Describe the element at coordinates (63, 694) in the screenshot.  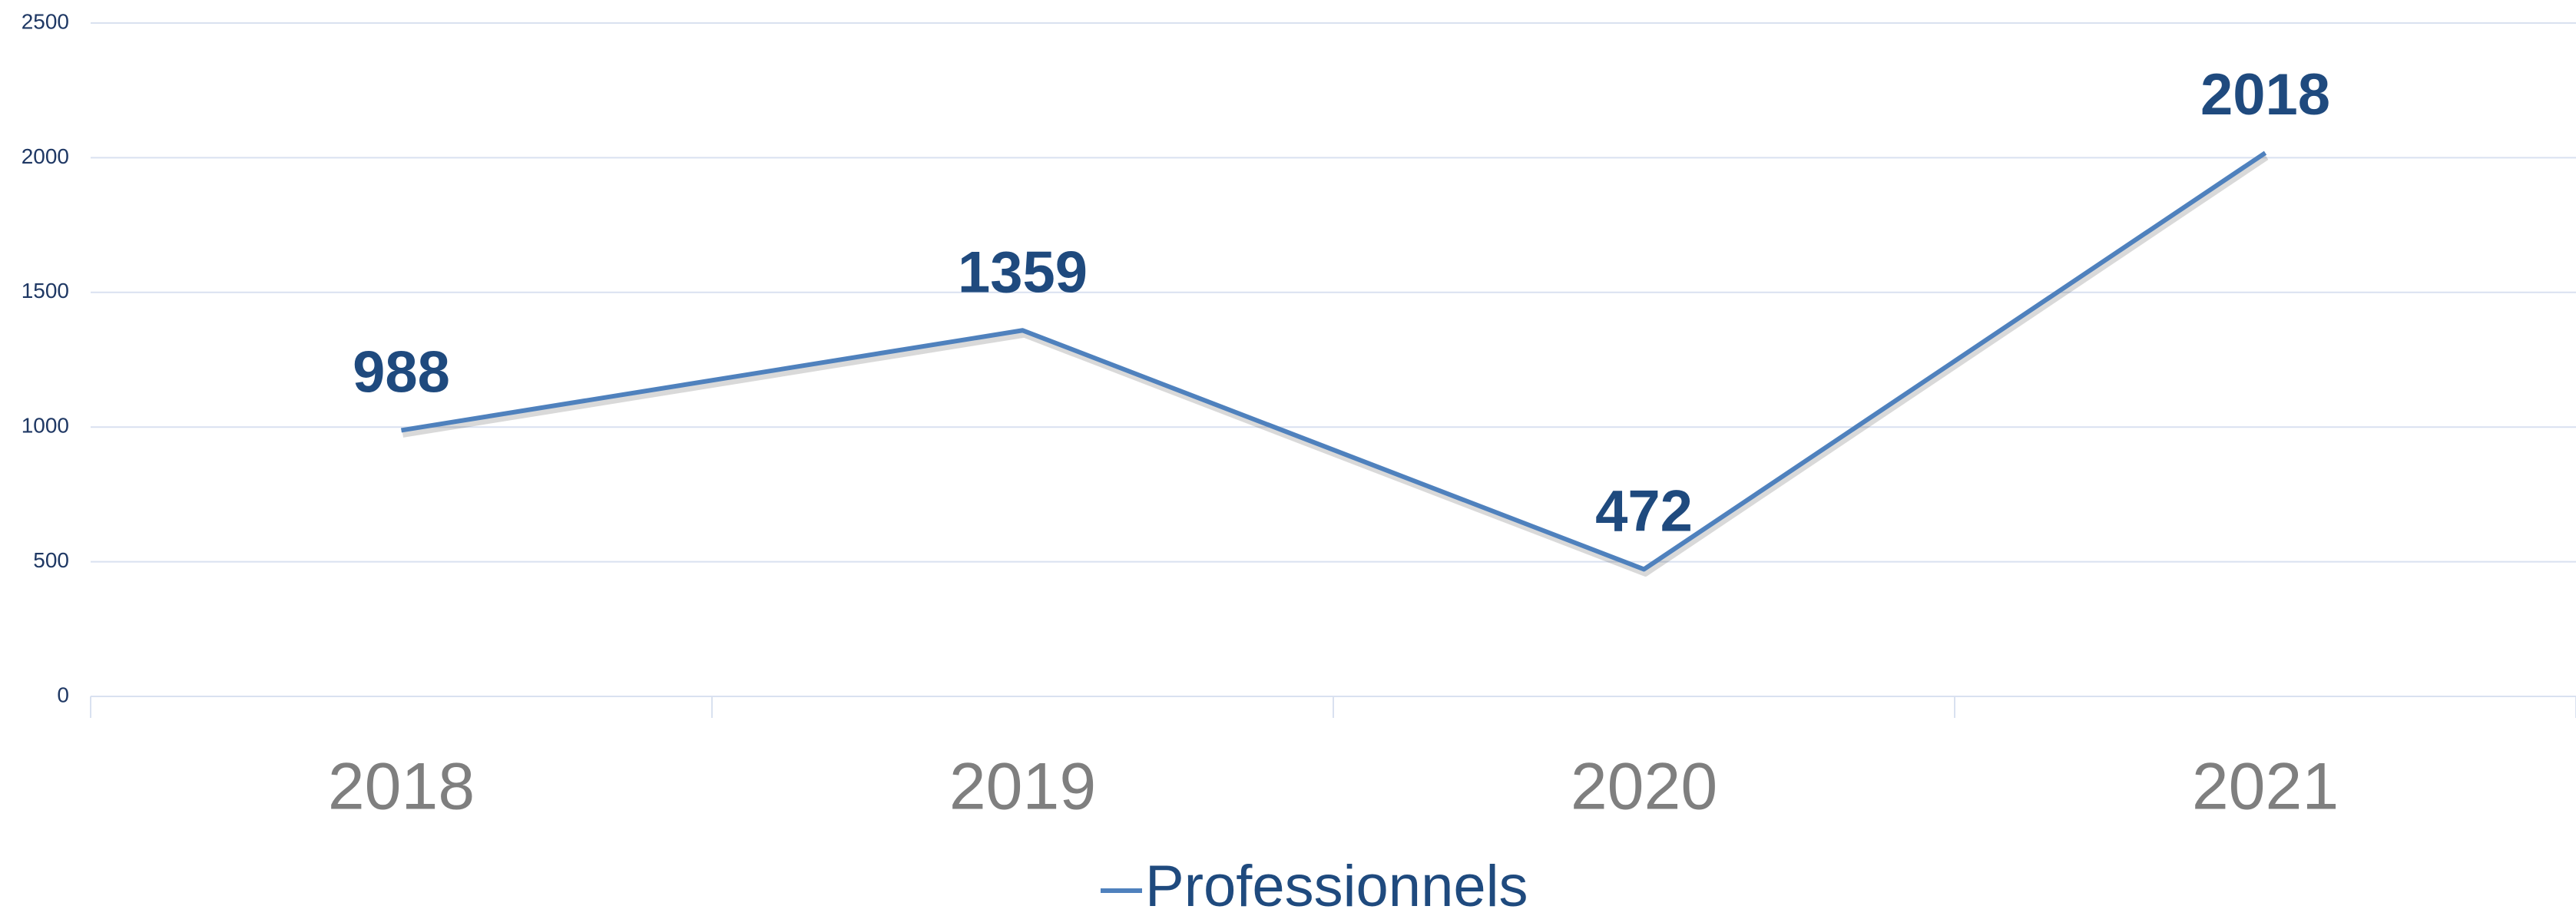
I see `y-tick-label: 0` at that location.